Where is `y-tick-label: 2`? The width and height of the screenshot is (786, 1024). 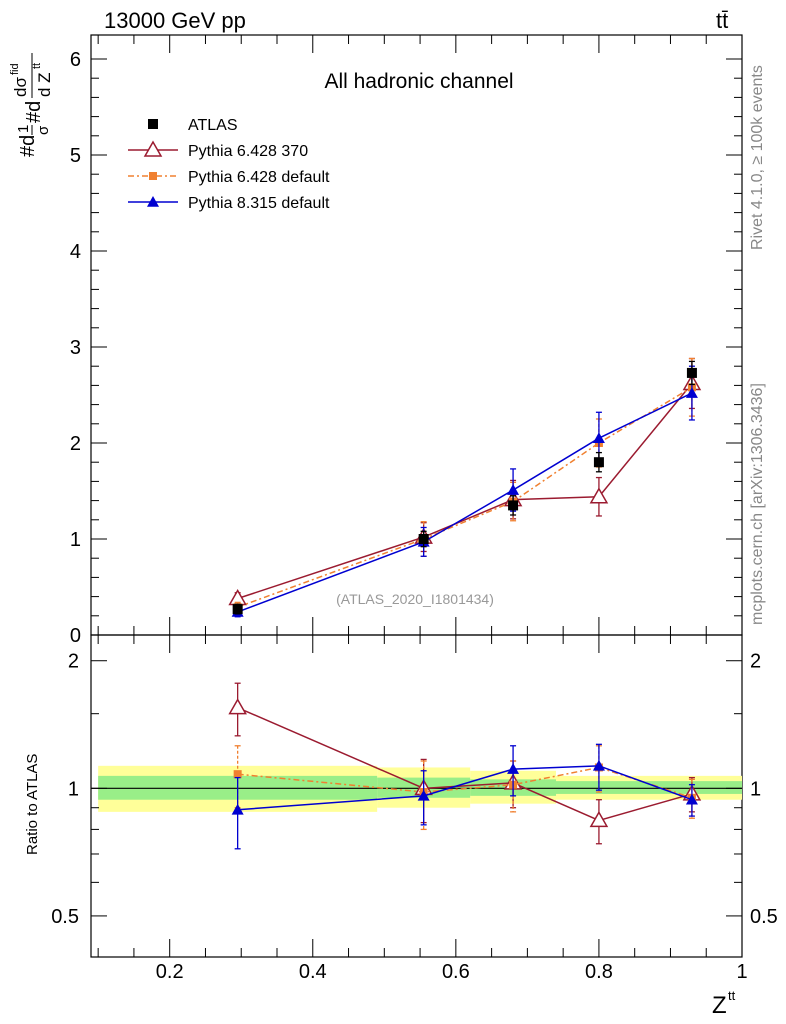 y-tick-label: 2 is located at coordinates (75, 444).